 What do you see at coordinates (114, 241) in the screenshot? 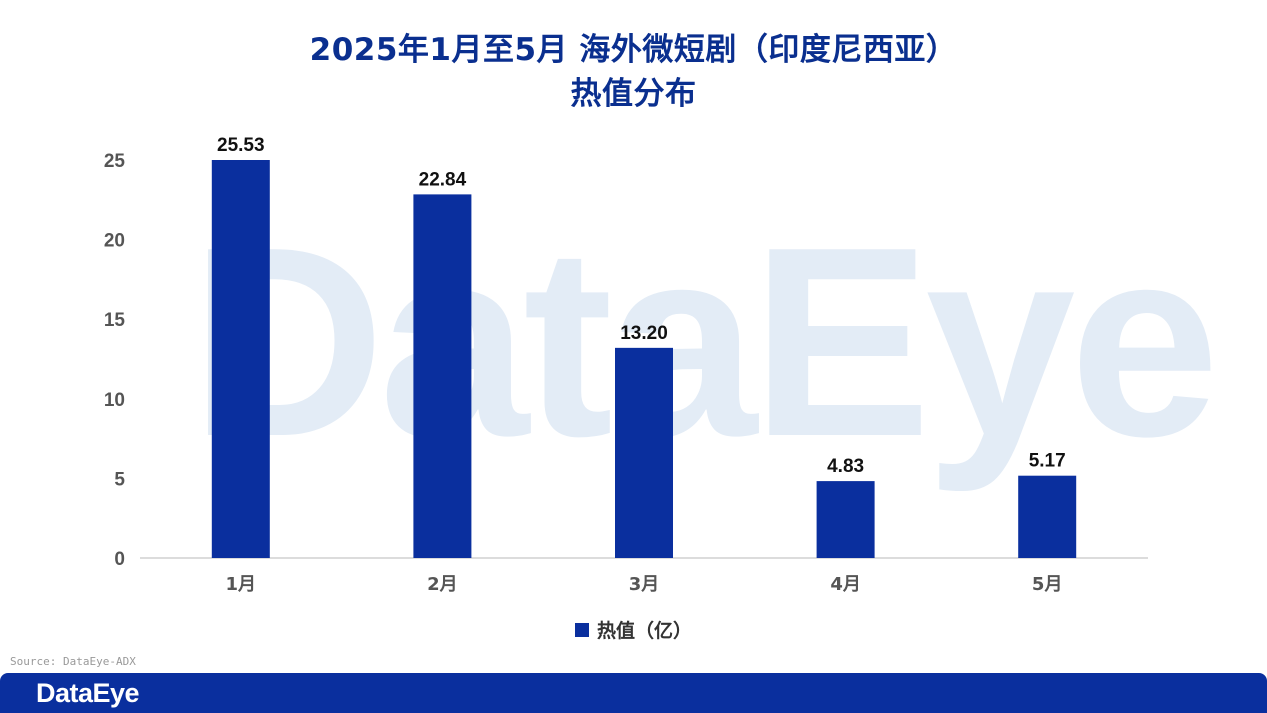
I see `y-tick-label: 20` at bounding box center [114, 241].